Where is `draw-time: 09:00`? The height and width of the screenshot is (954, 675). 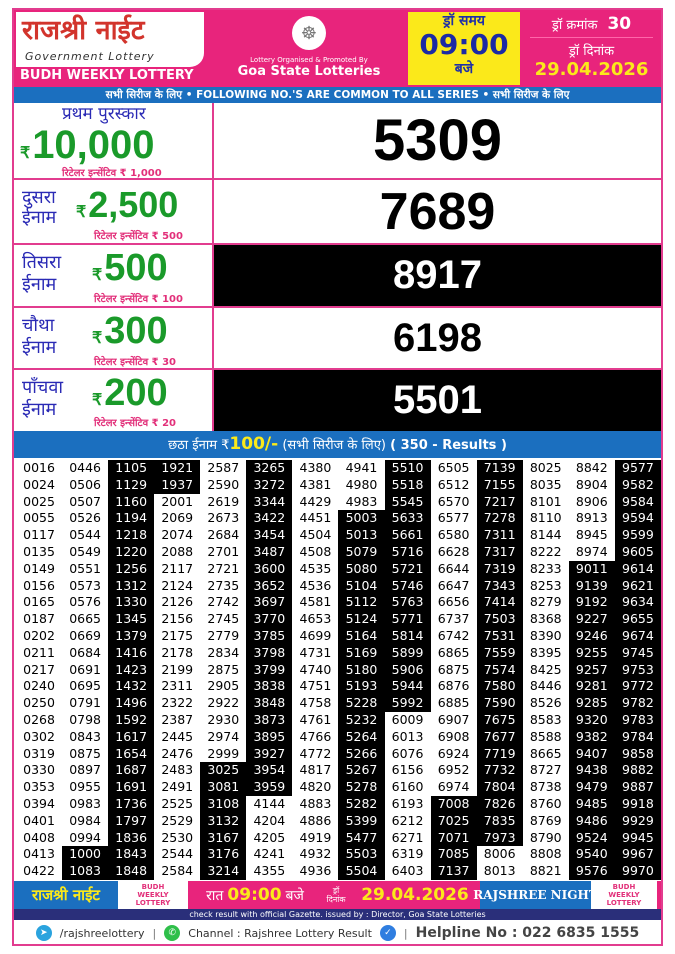 draw-time: 09:00 is located at coordinates (464, 44).